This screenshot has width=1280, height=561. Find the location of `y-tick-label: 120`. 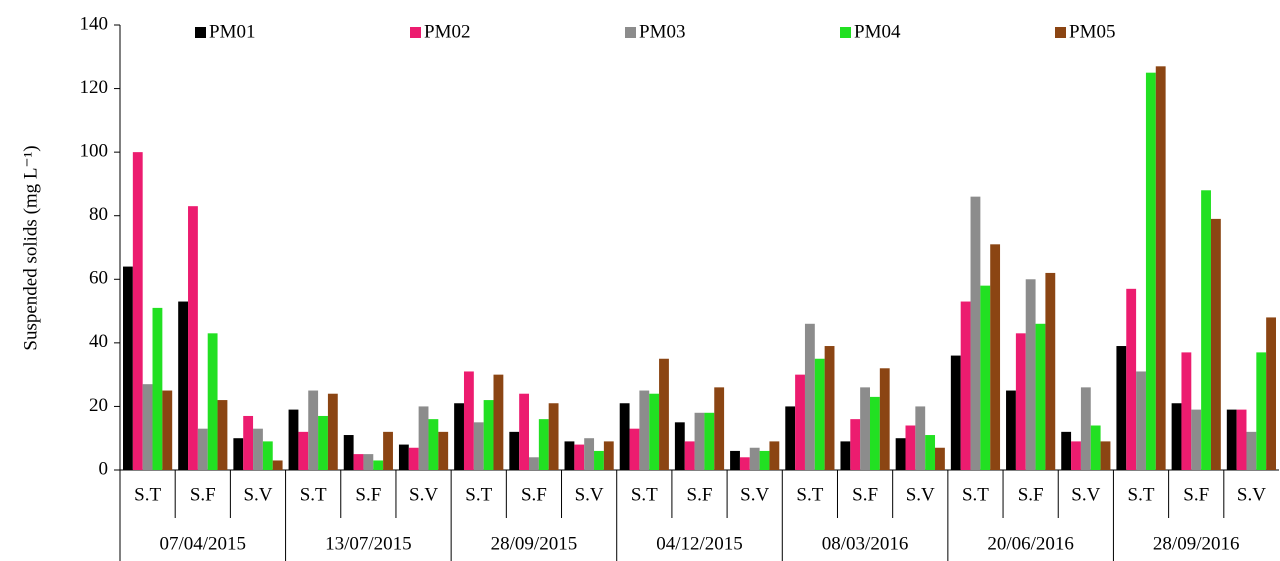

y-tick-label: 120 is located at coordinates (94, 87).